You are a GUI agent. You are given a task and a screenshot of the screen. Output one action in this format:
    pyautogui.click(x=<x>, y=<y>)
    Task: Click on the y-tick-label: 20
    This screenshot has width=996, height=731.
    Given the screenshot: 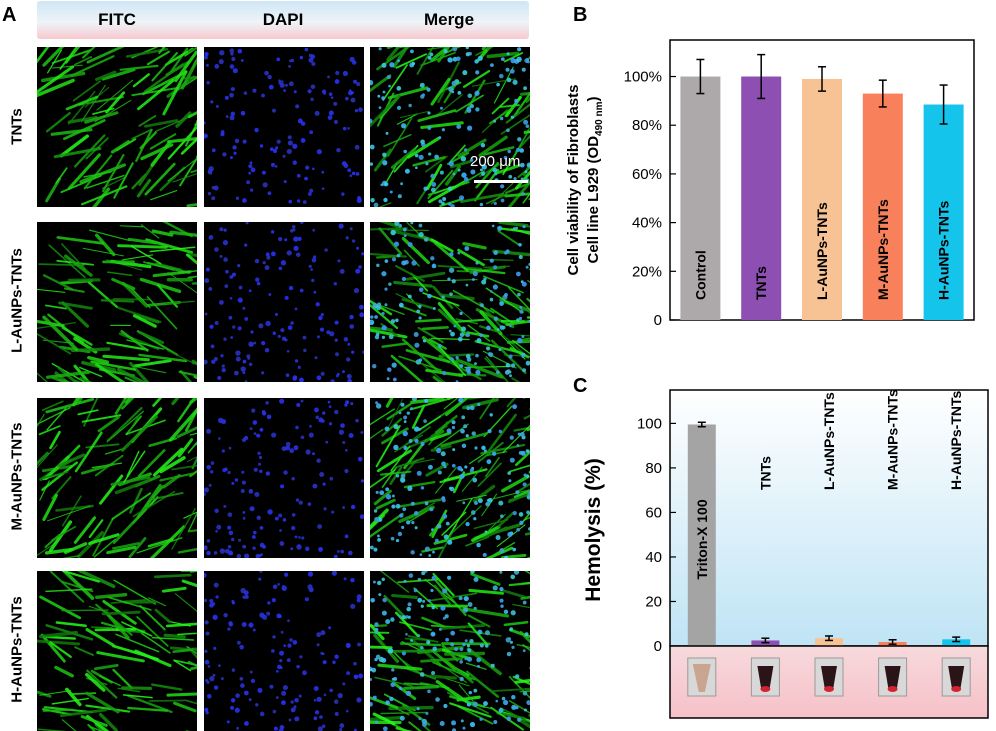 What is the action you would take?
    pyautogui.click(x=653, y=601)
    